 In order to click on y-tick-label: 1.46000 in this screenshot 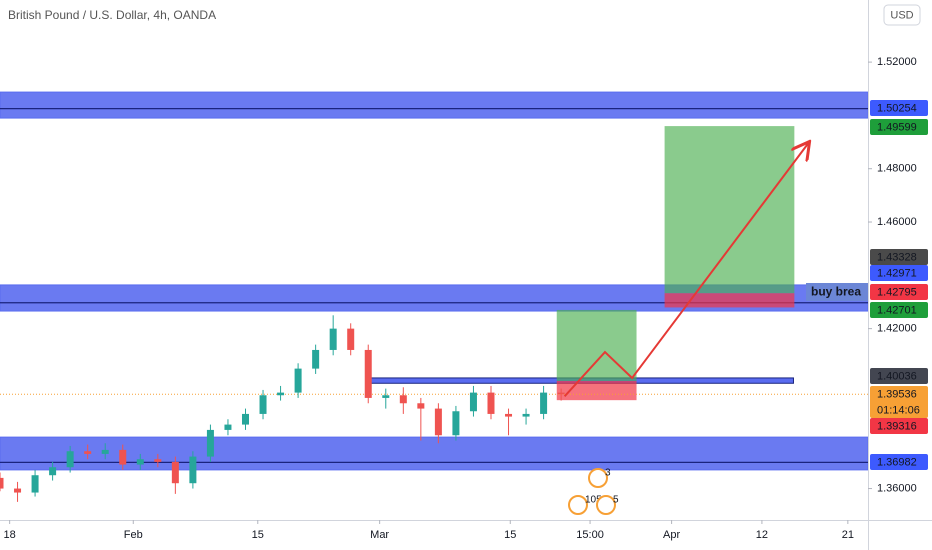, I will do `click(897, 222)`.